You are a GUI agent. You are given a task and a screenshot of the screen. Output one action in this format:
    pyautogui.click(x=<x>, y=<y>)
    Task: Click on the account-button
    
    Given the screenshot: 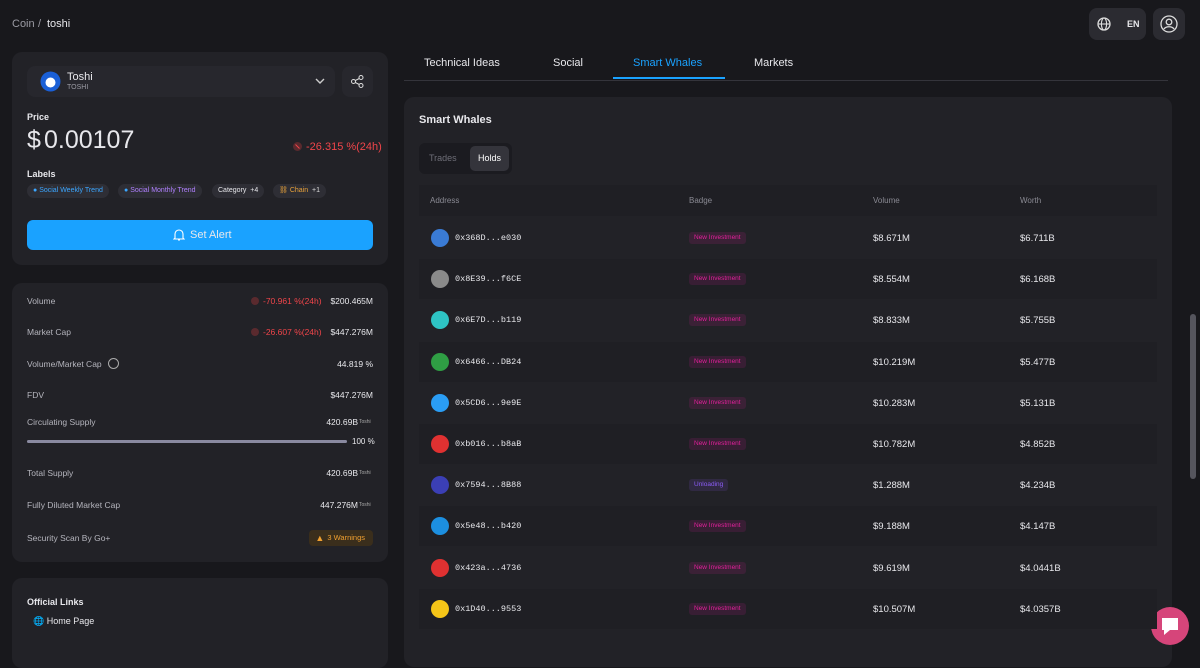 What is the action you would take?
    pyautogui.click(x=1169, y=24)
    